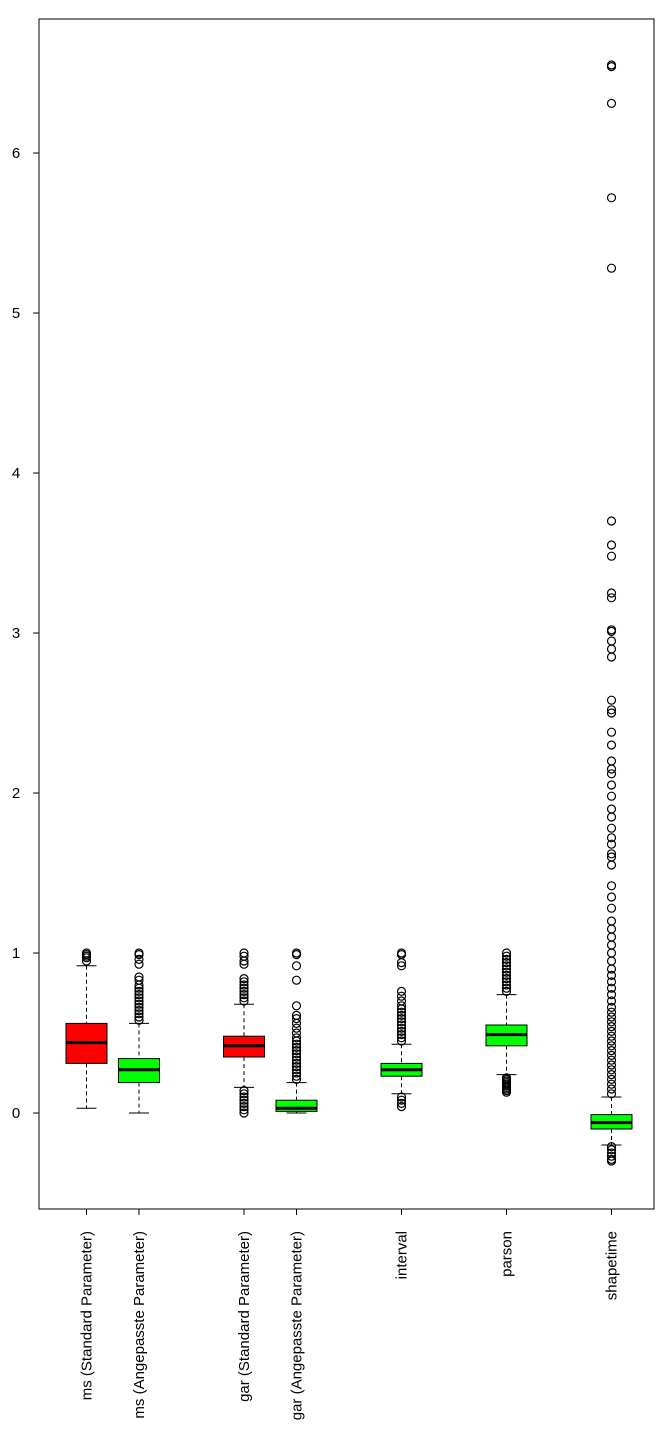 Image resolution: width=672 pixels, height=1440 pixels. Describe the element at coordinates (297, 1325) in the screenshot. I see `x-tick-label: gar (Angepasste Parameter)` at that location.